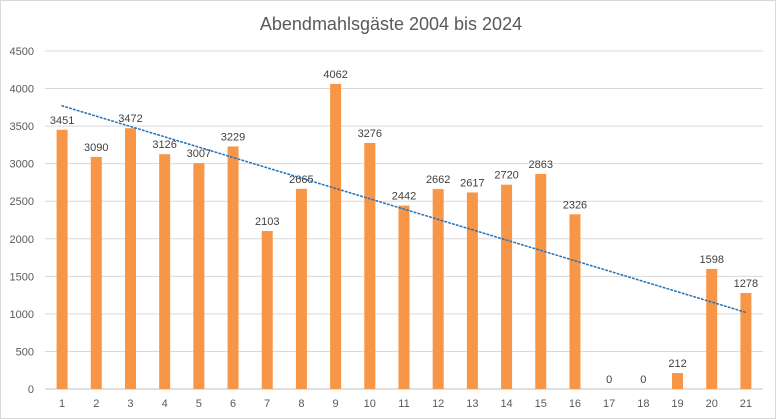  I want to click on x-tick-label: 16, so click(575, 404).